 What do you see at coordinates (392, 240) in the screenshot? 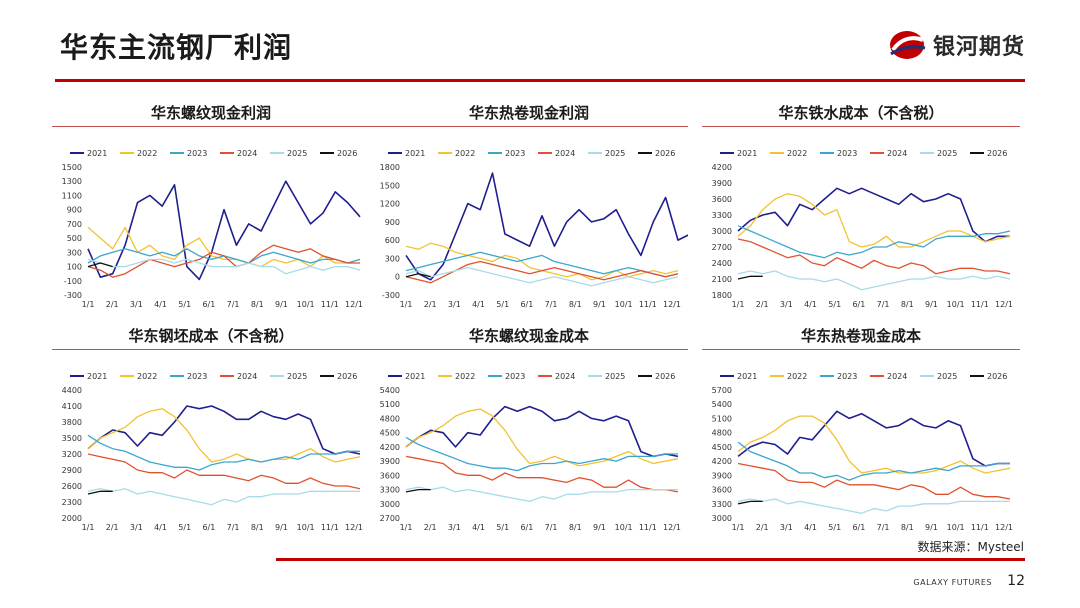
I see `y-tick-label: 600` at bounding box center [392, 240].